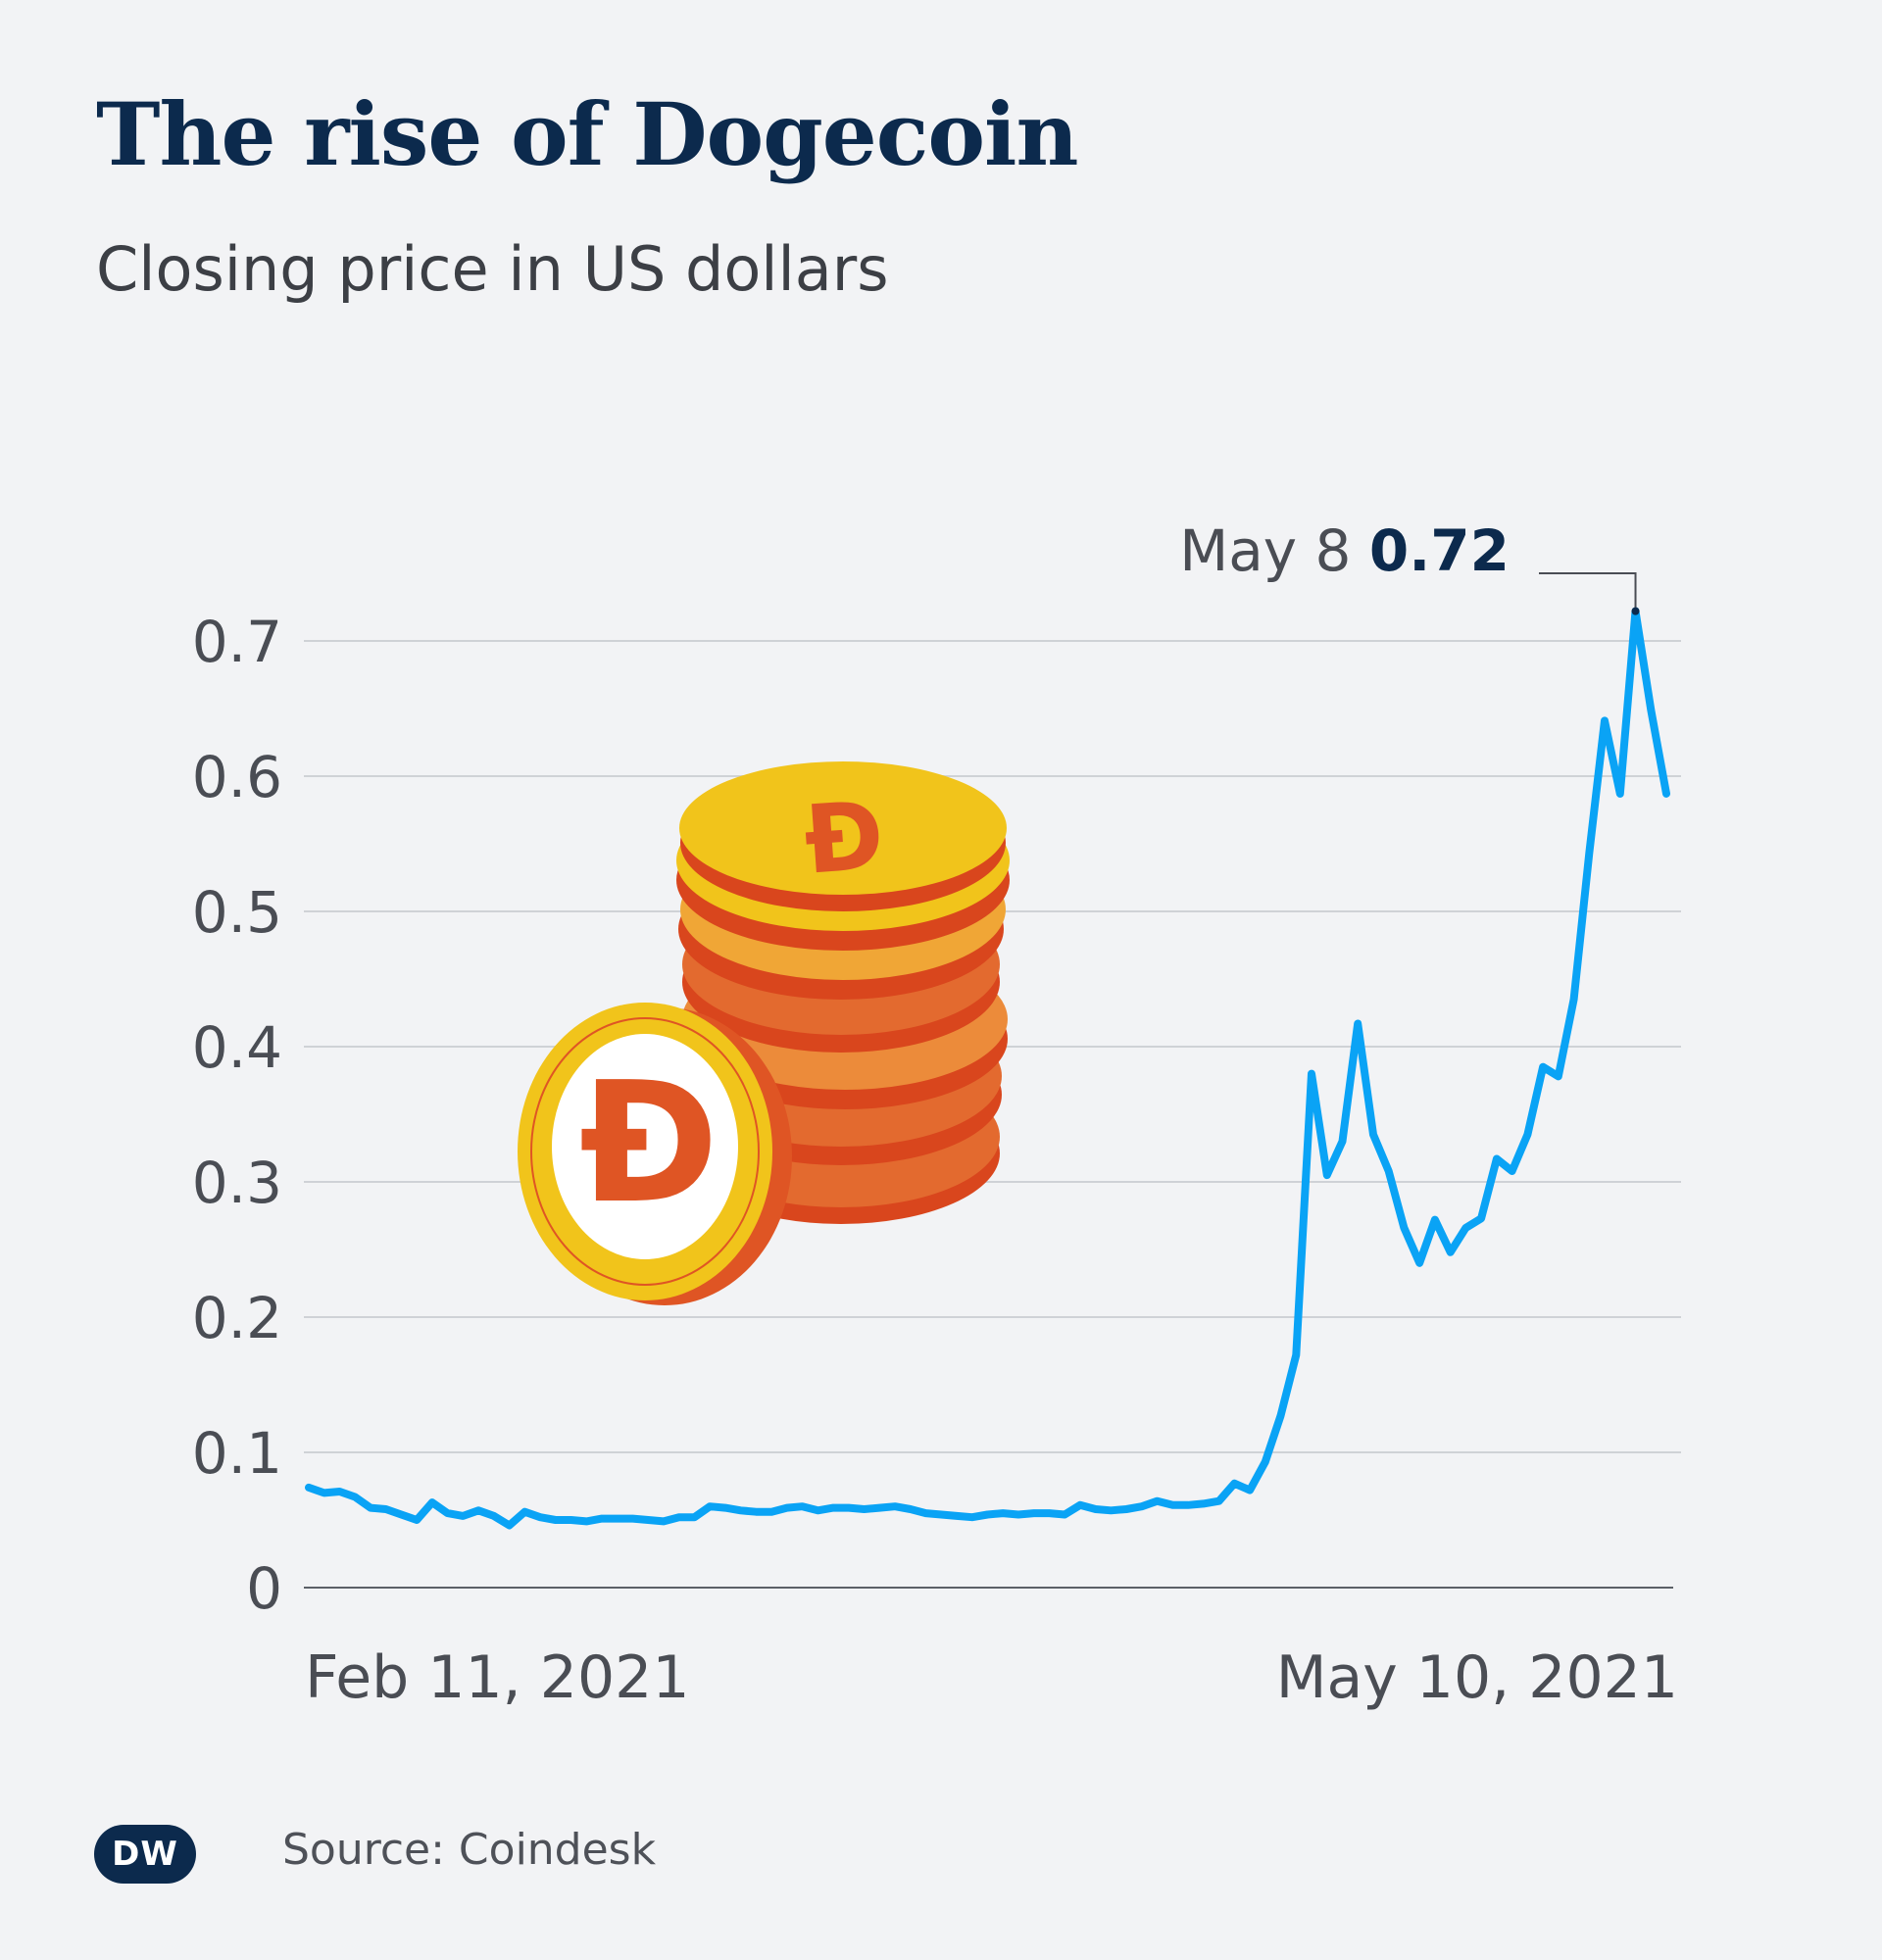 This screenshot has width=1882, height=1960. Describe the element at coordinates (237, 912) in the screenshot. I see `y-tick-label: 0.5` at that location.